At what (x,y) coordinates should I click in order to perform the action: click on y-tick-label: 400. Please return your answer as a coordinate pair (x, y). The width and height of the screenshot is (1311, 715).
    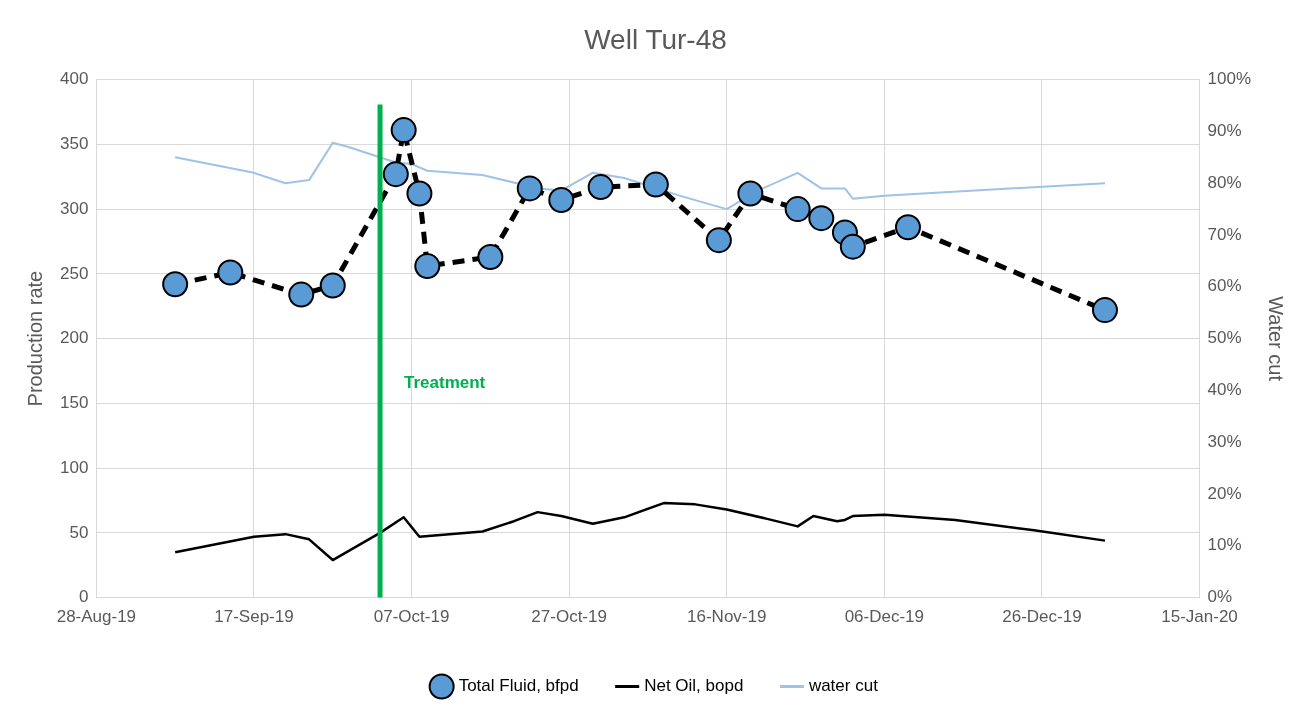
    Looking at the image, I should click on (74, 79).